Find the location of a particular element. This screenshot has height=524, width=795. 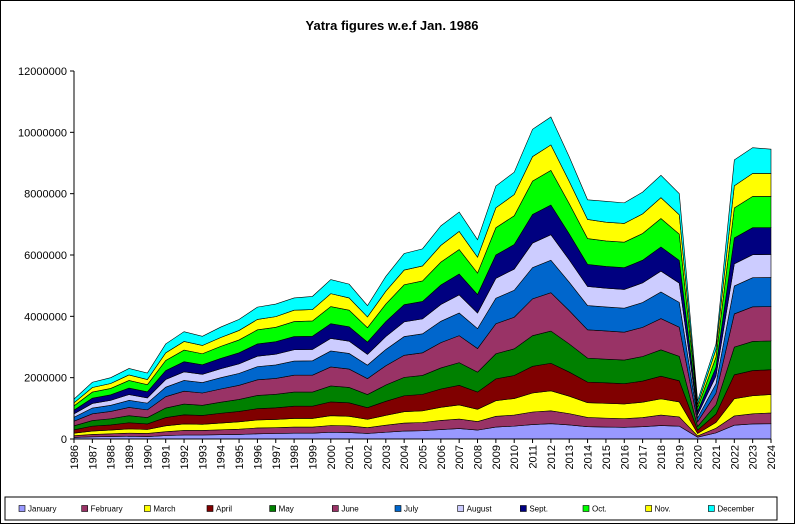

y-tick-label: 12000000 is located at coordinates (42, 72).